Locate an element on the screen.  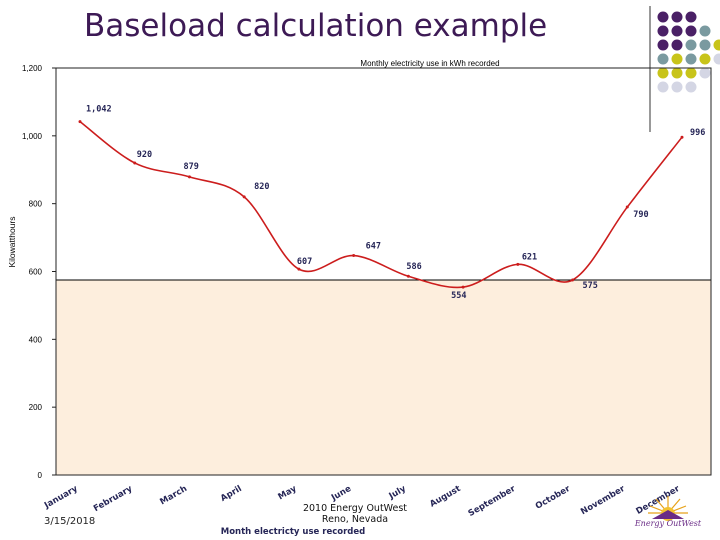
x-category-label: January is located at coordinates (61, 498).